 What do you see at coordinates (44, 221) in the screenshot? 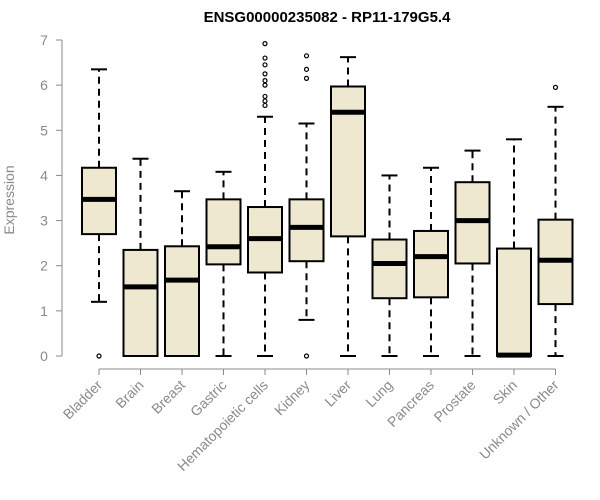
I see `y-tick-label: 3` at bounding box center [44, 221].